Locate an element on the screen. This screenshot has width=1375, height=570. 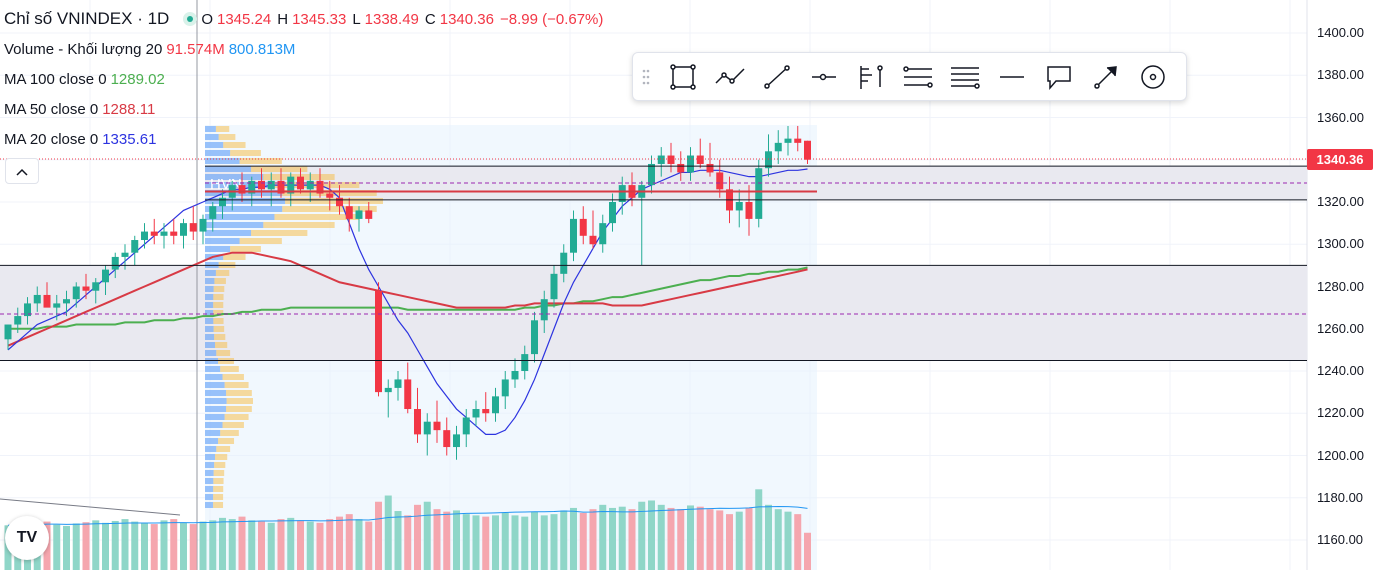
arrow-icon is located at coordinates (1105, 76).